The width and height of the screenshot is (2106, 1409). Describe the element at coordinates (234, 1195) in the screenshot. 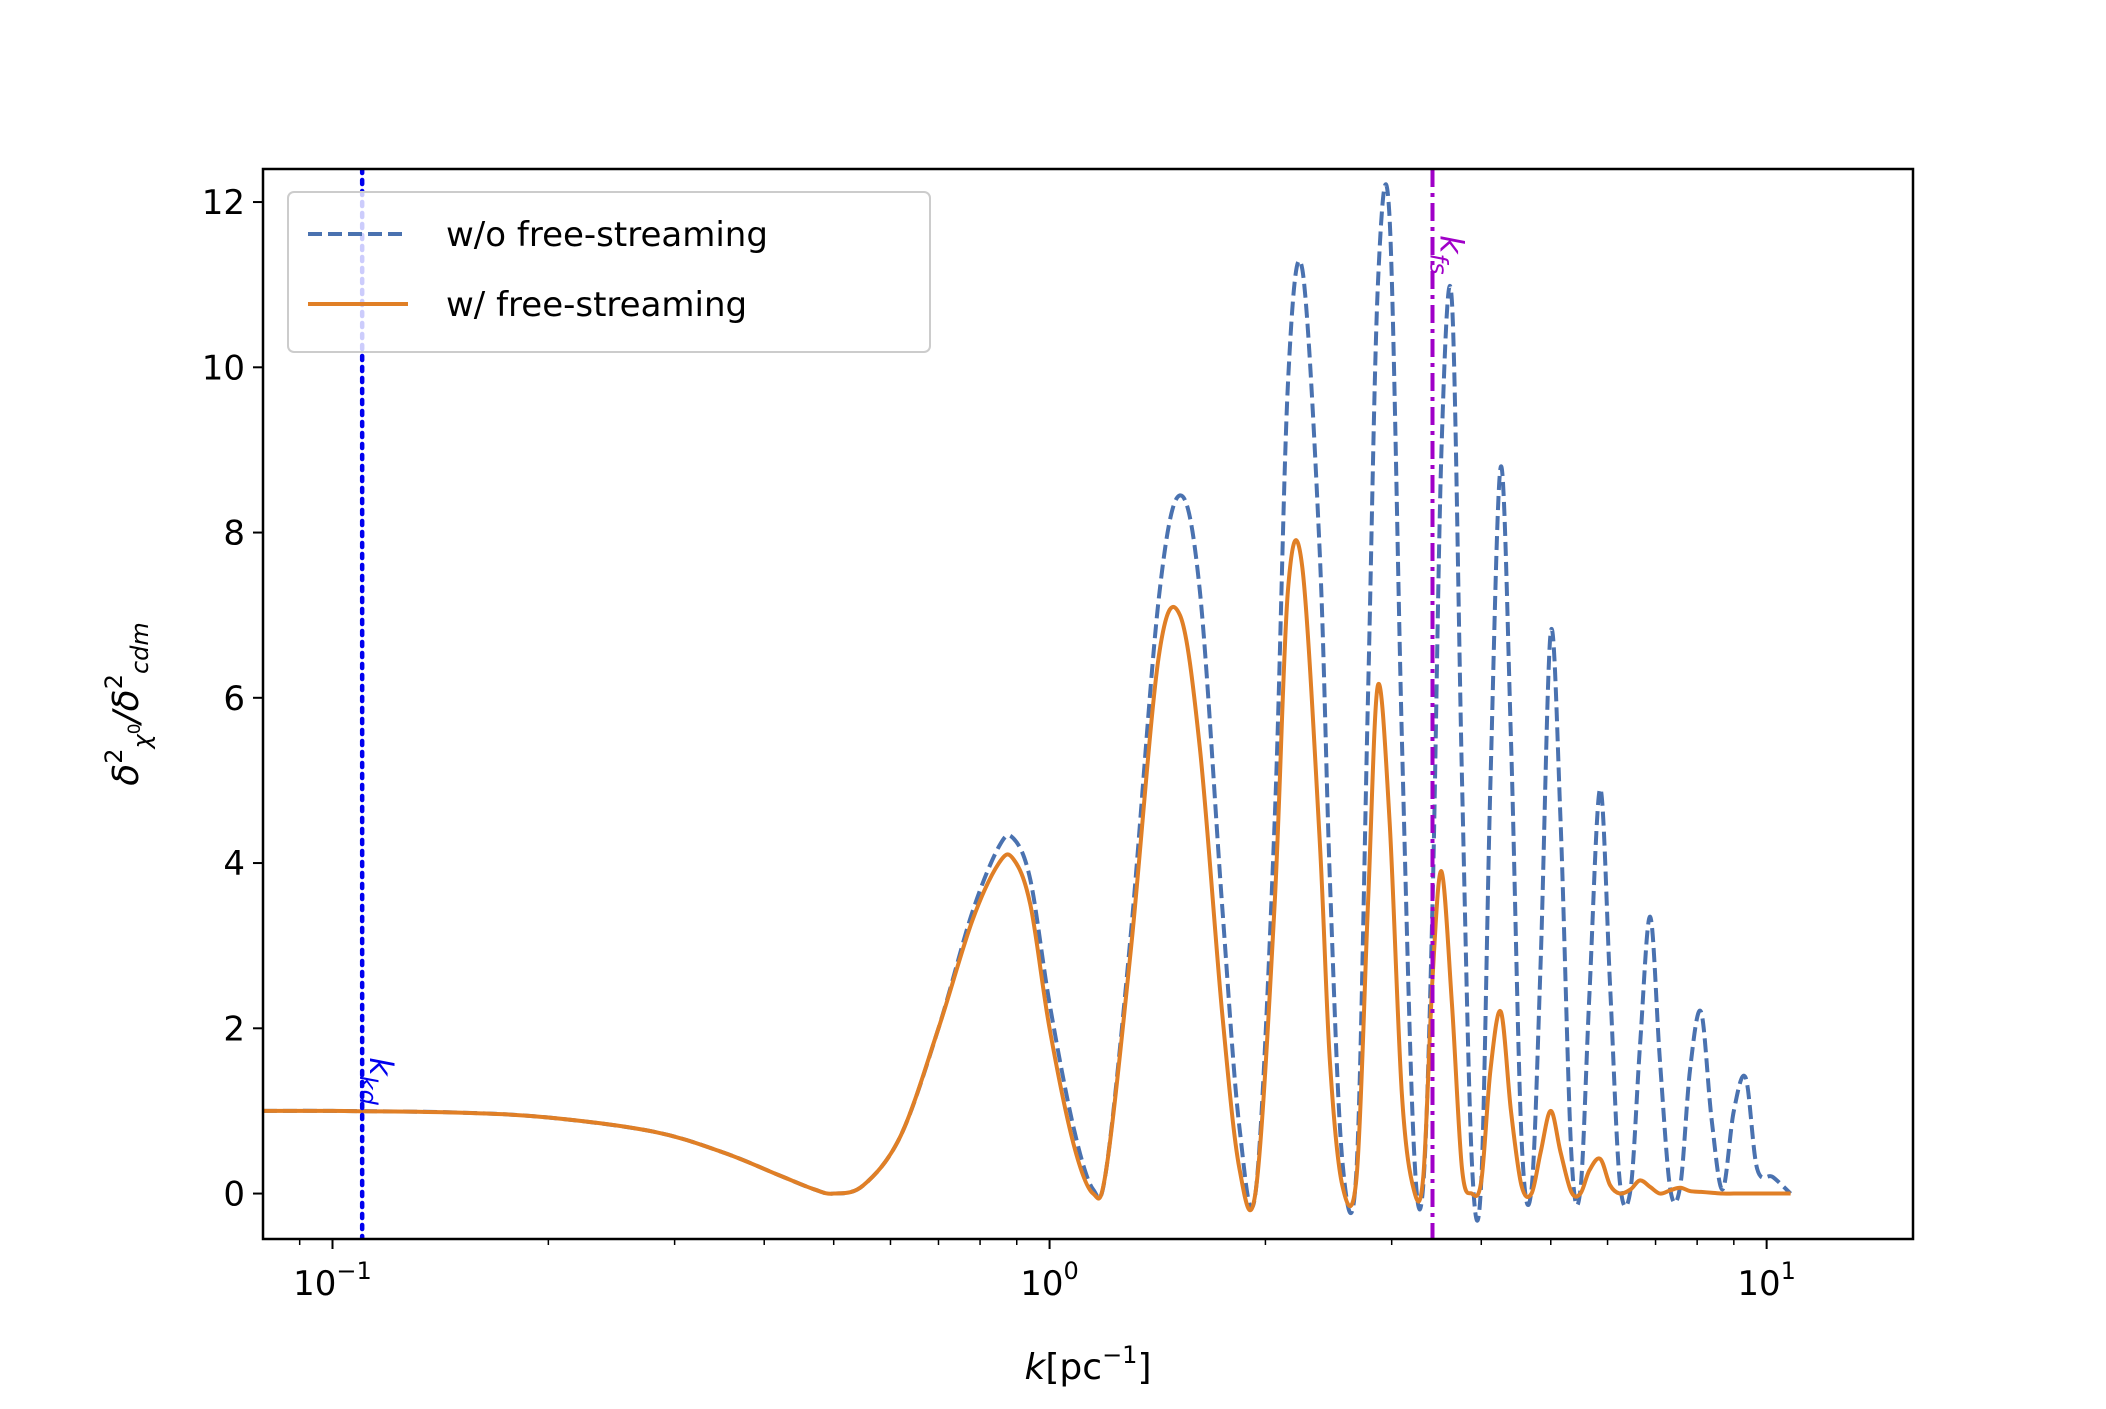

I see `y-tick-label: 0` at that location.